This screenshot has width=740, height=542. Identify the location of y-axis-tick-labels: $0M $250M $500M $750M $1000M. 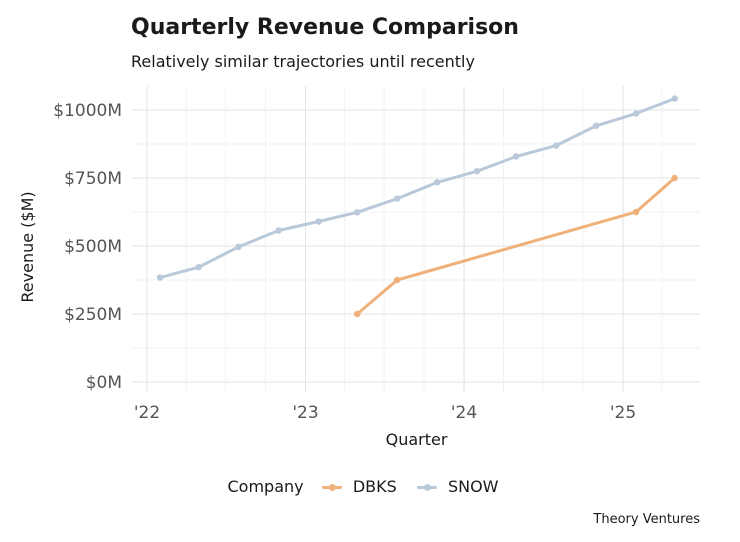
(87, 247).